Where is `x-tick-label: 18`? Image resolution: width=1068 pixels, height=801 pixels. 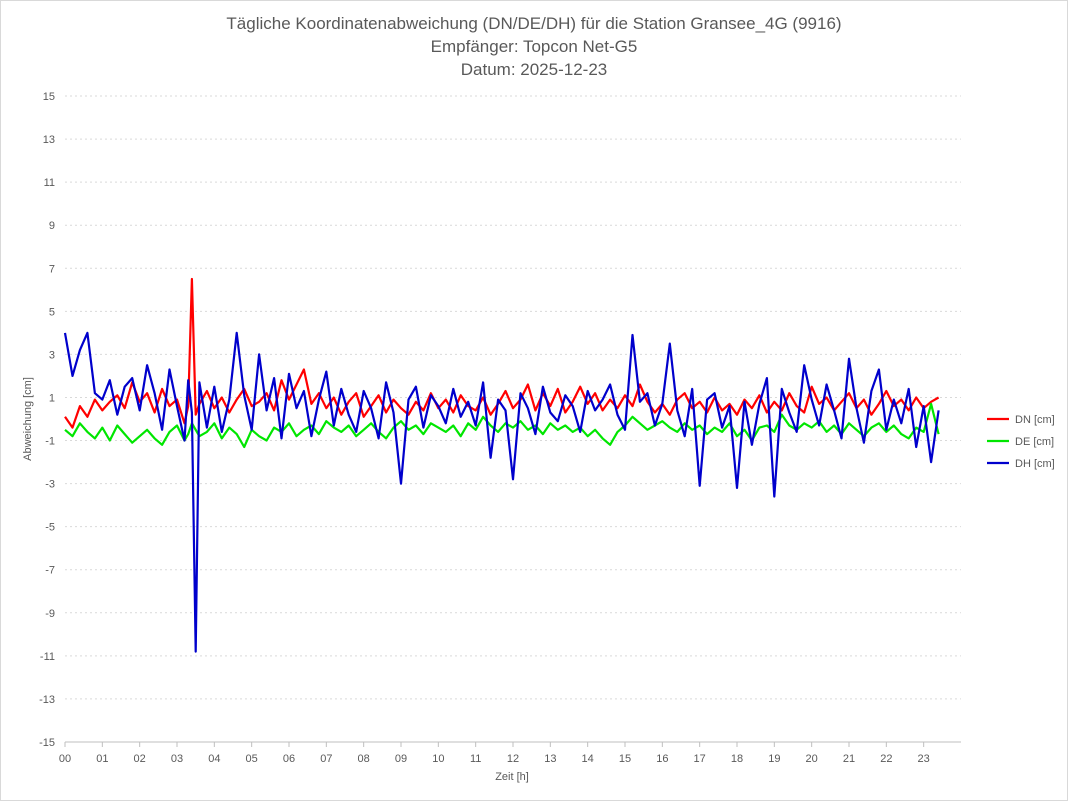
x-tick-label: 18 is located at coordinates (737, 759).